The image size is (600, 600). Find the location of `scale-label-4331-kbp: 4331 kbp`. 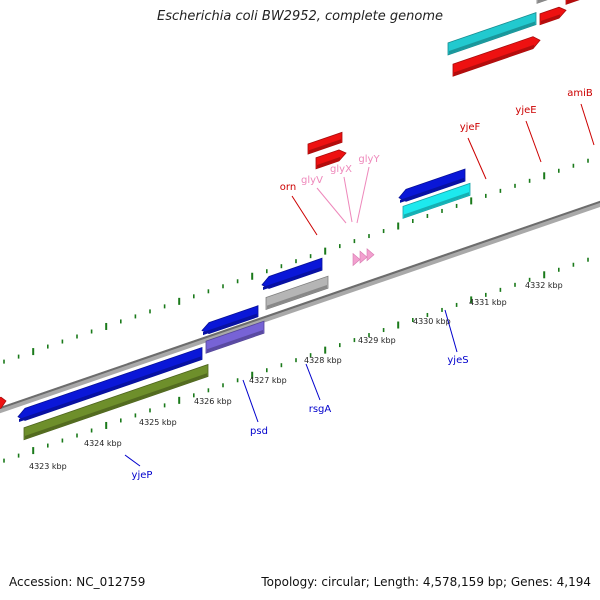

scale-label-4331-kbp: 4331 kbp is located at coordinates (488, 302).